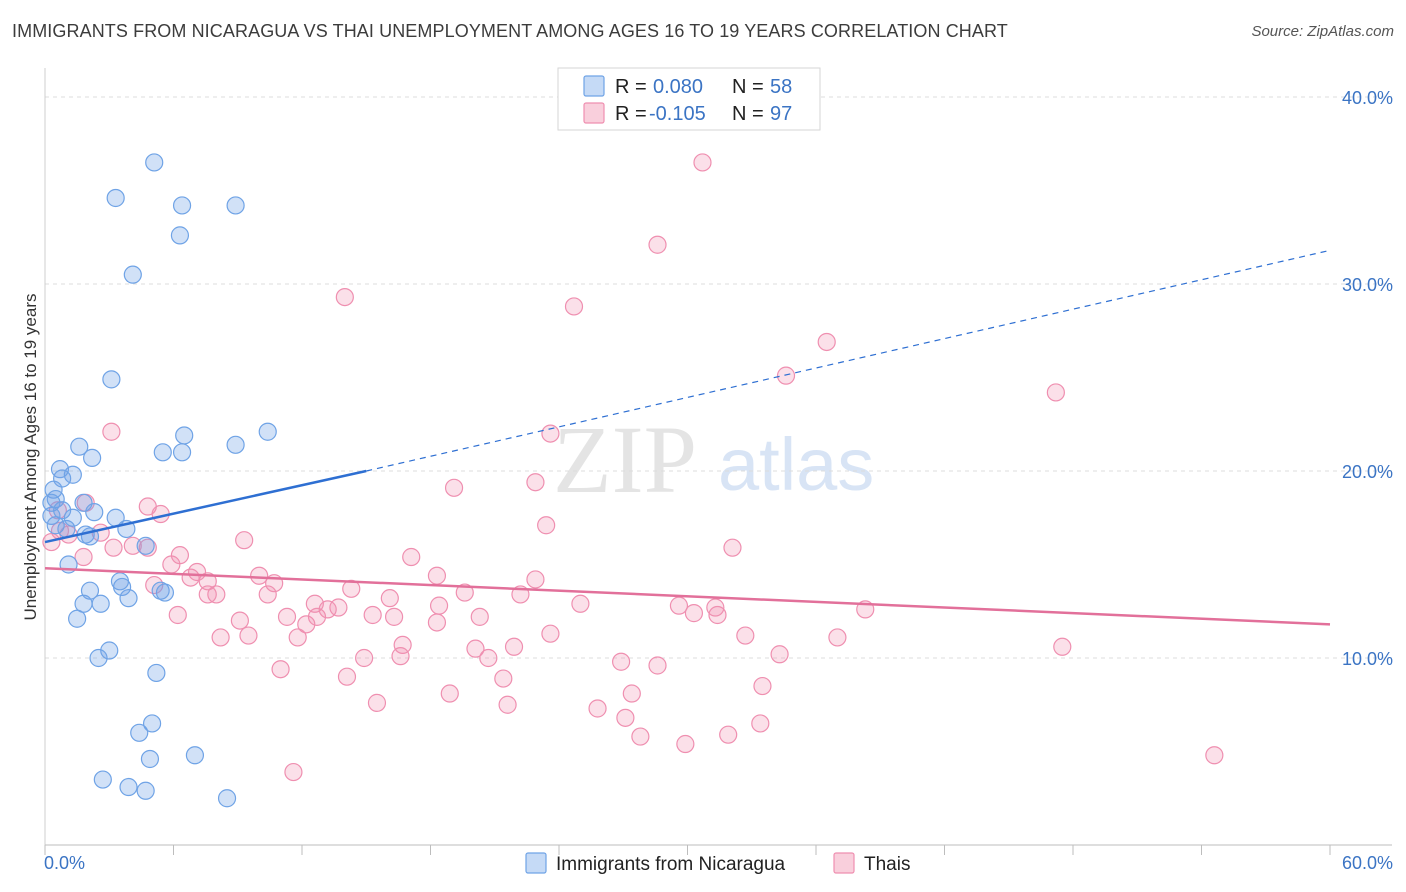  I want to click on legend-r-value-thais: -0.105, so click(677, 114).